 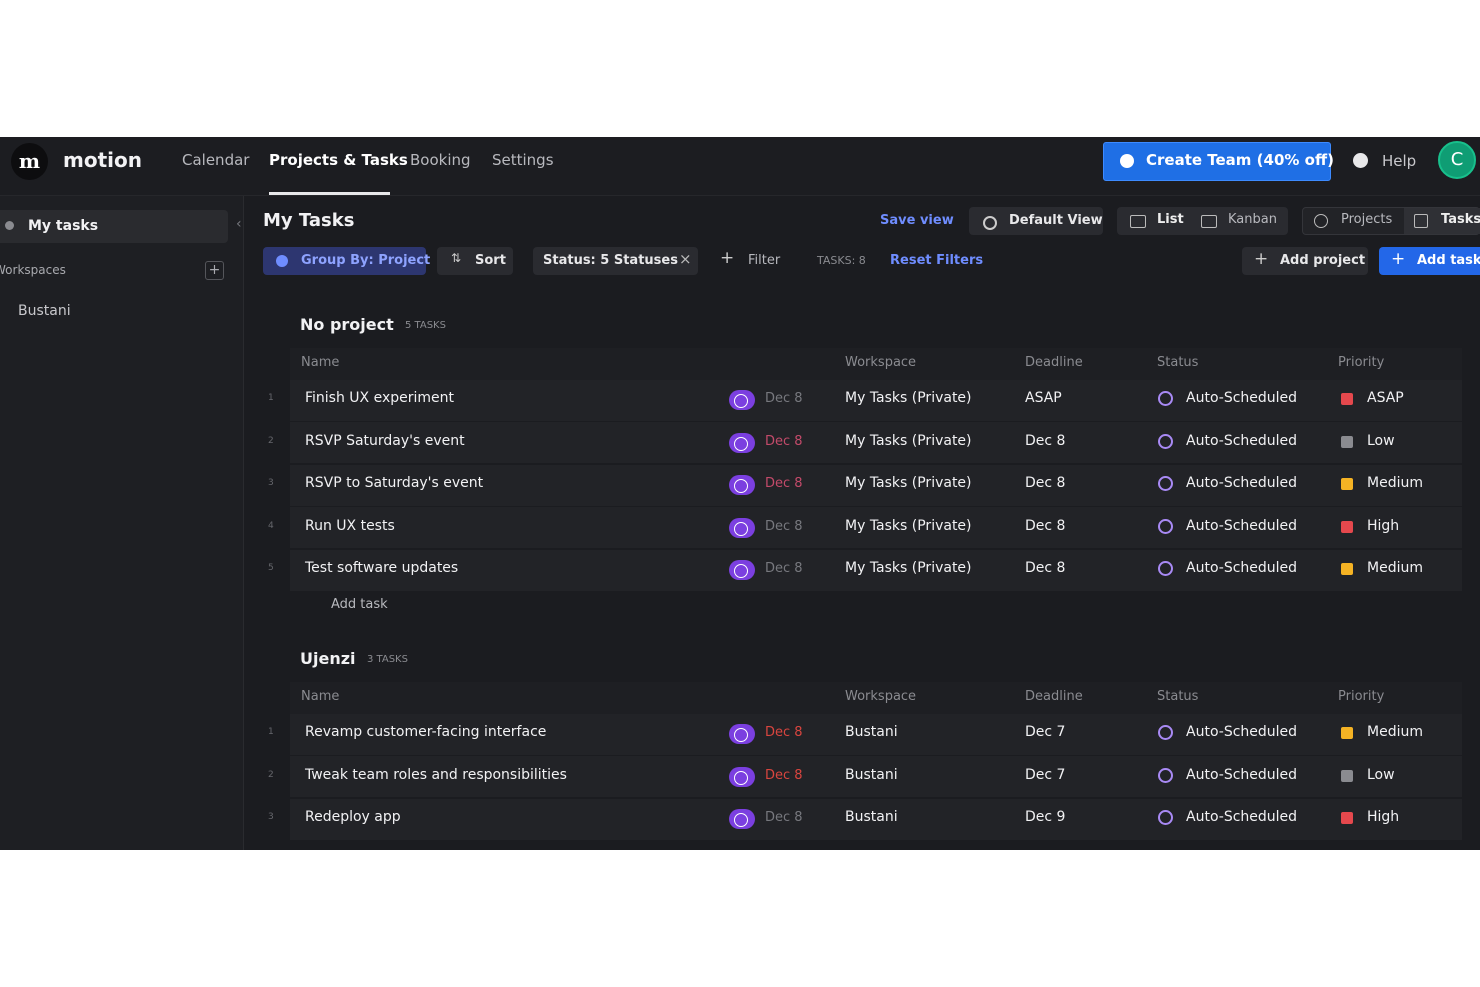 What do you see at coordinates (1429, 261) in the screenshot?
I see `add-task-button: Add task` at bounding box center [1429, 261].